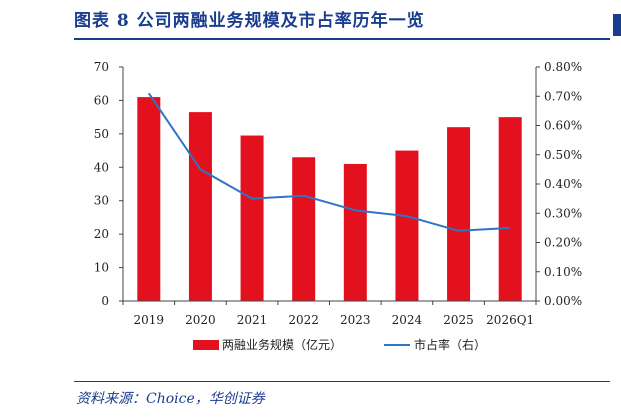 The height and width of the screenshot is (419, 621). Describe the element at coordinates (563, 301) in the screenshot. I see `y-right-tick-label: 0.00%` at that location.